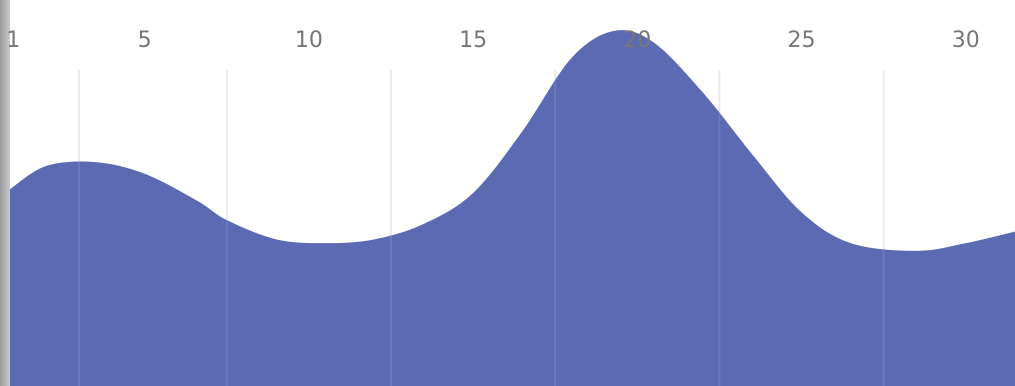  I want to click on x-tick-label-1: 1, so click(13, 40).